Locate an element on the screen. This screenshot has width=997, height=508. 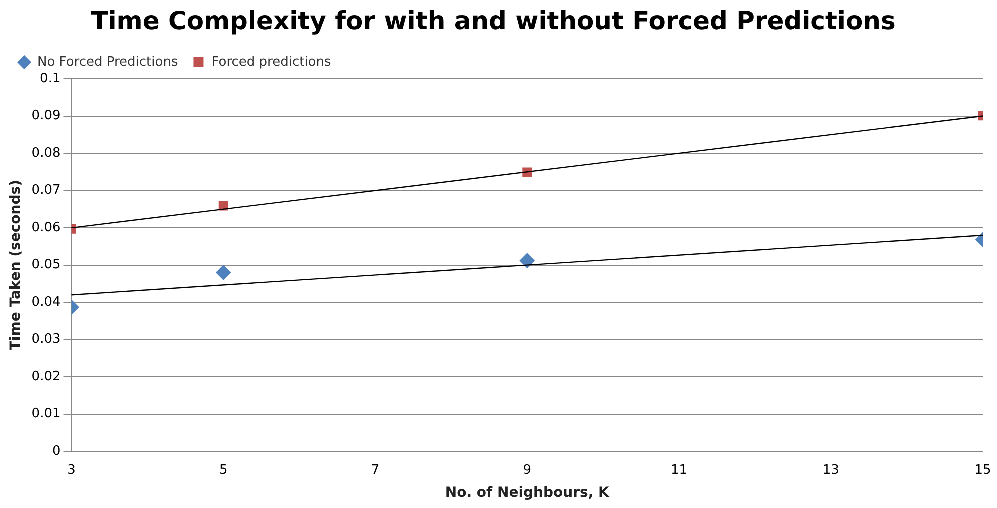
x-tick-label: 7 is located at coordinates (375, 470).